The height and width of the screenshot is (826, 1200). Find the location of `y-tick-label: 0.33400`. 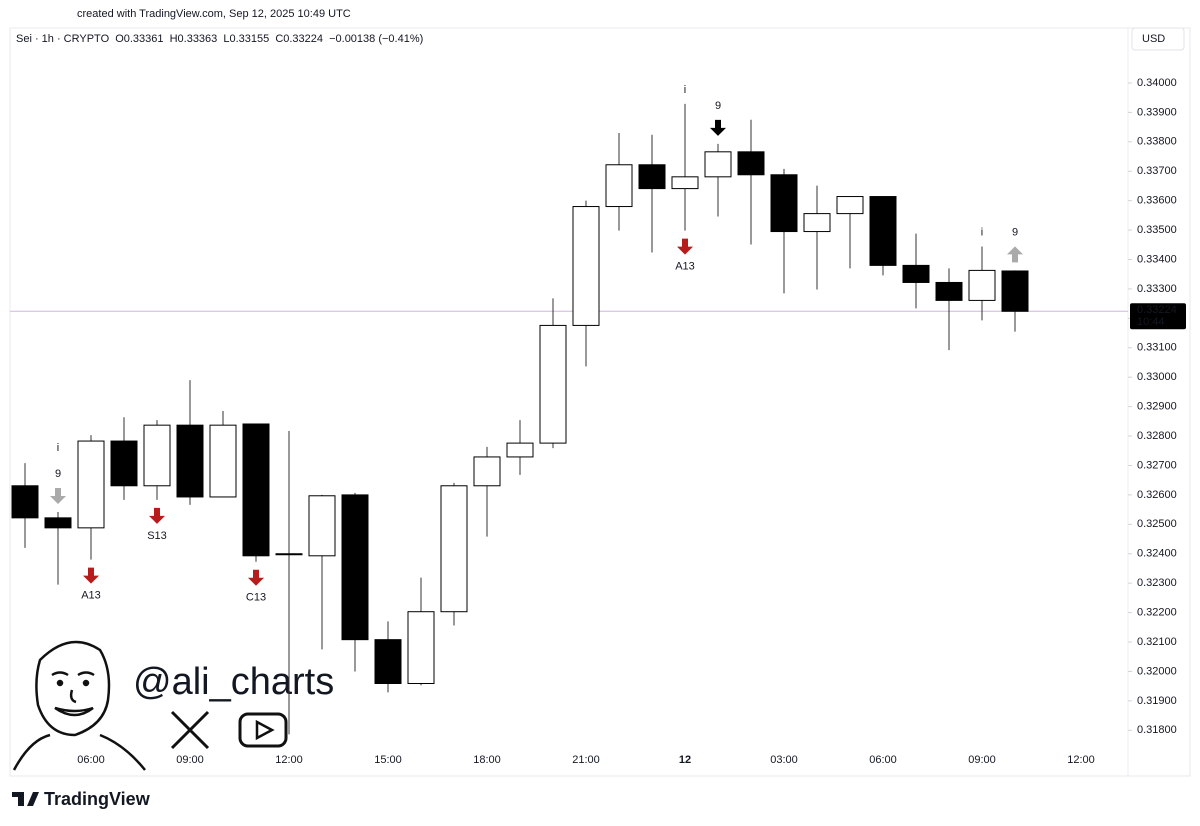

y-tick-label: 0.33400 is located at coordinates (1157, 259).